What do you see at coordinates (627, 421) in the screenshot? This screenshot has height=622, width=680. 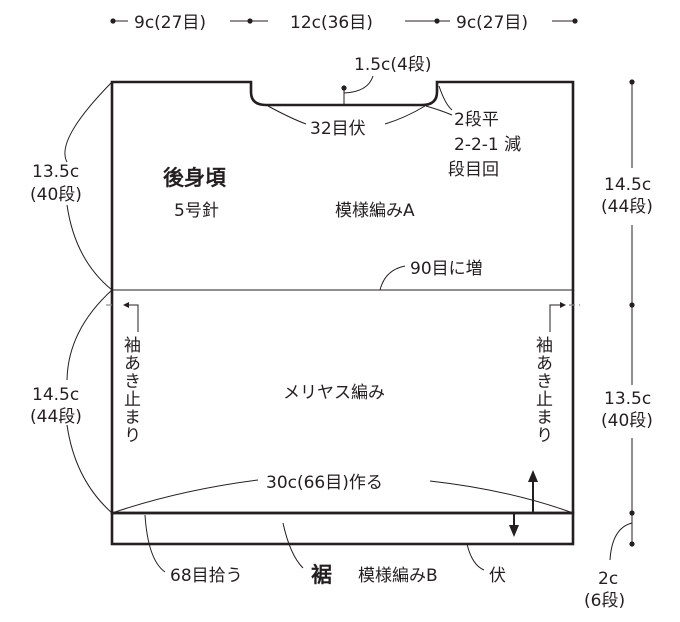 I see `right-lower-rows: (40段)` at bounding box center [627, 421].